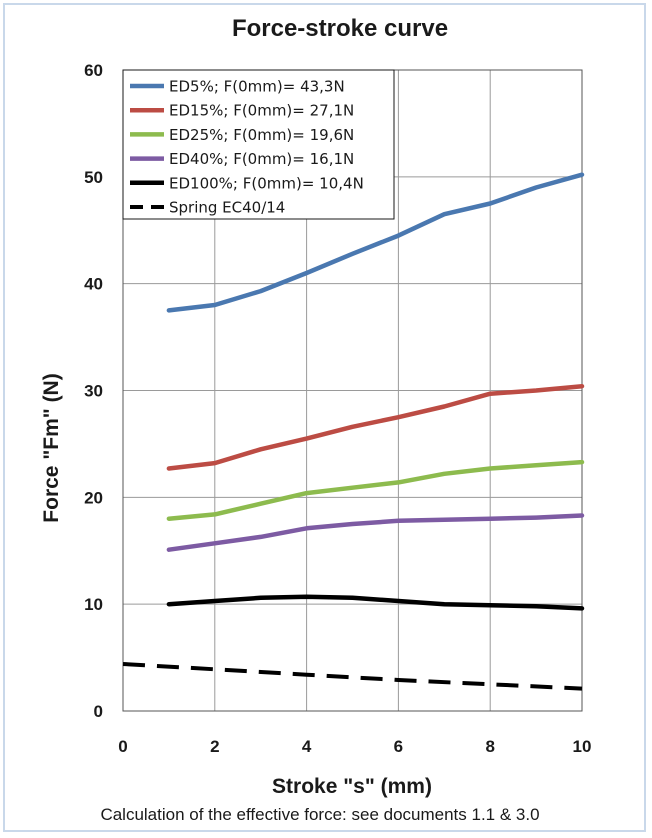 This screenshot has width=652, height=838. I want to click on x-tick-label: 0, so click(122, 746).